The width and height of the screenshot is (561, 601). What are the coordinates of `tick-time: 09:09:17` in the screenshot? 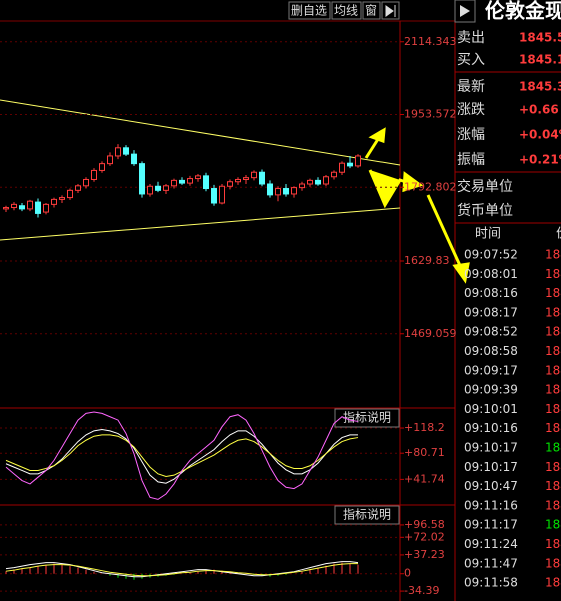 It's located at (491, 370).